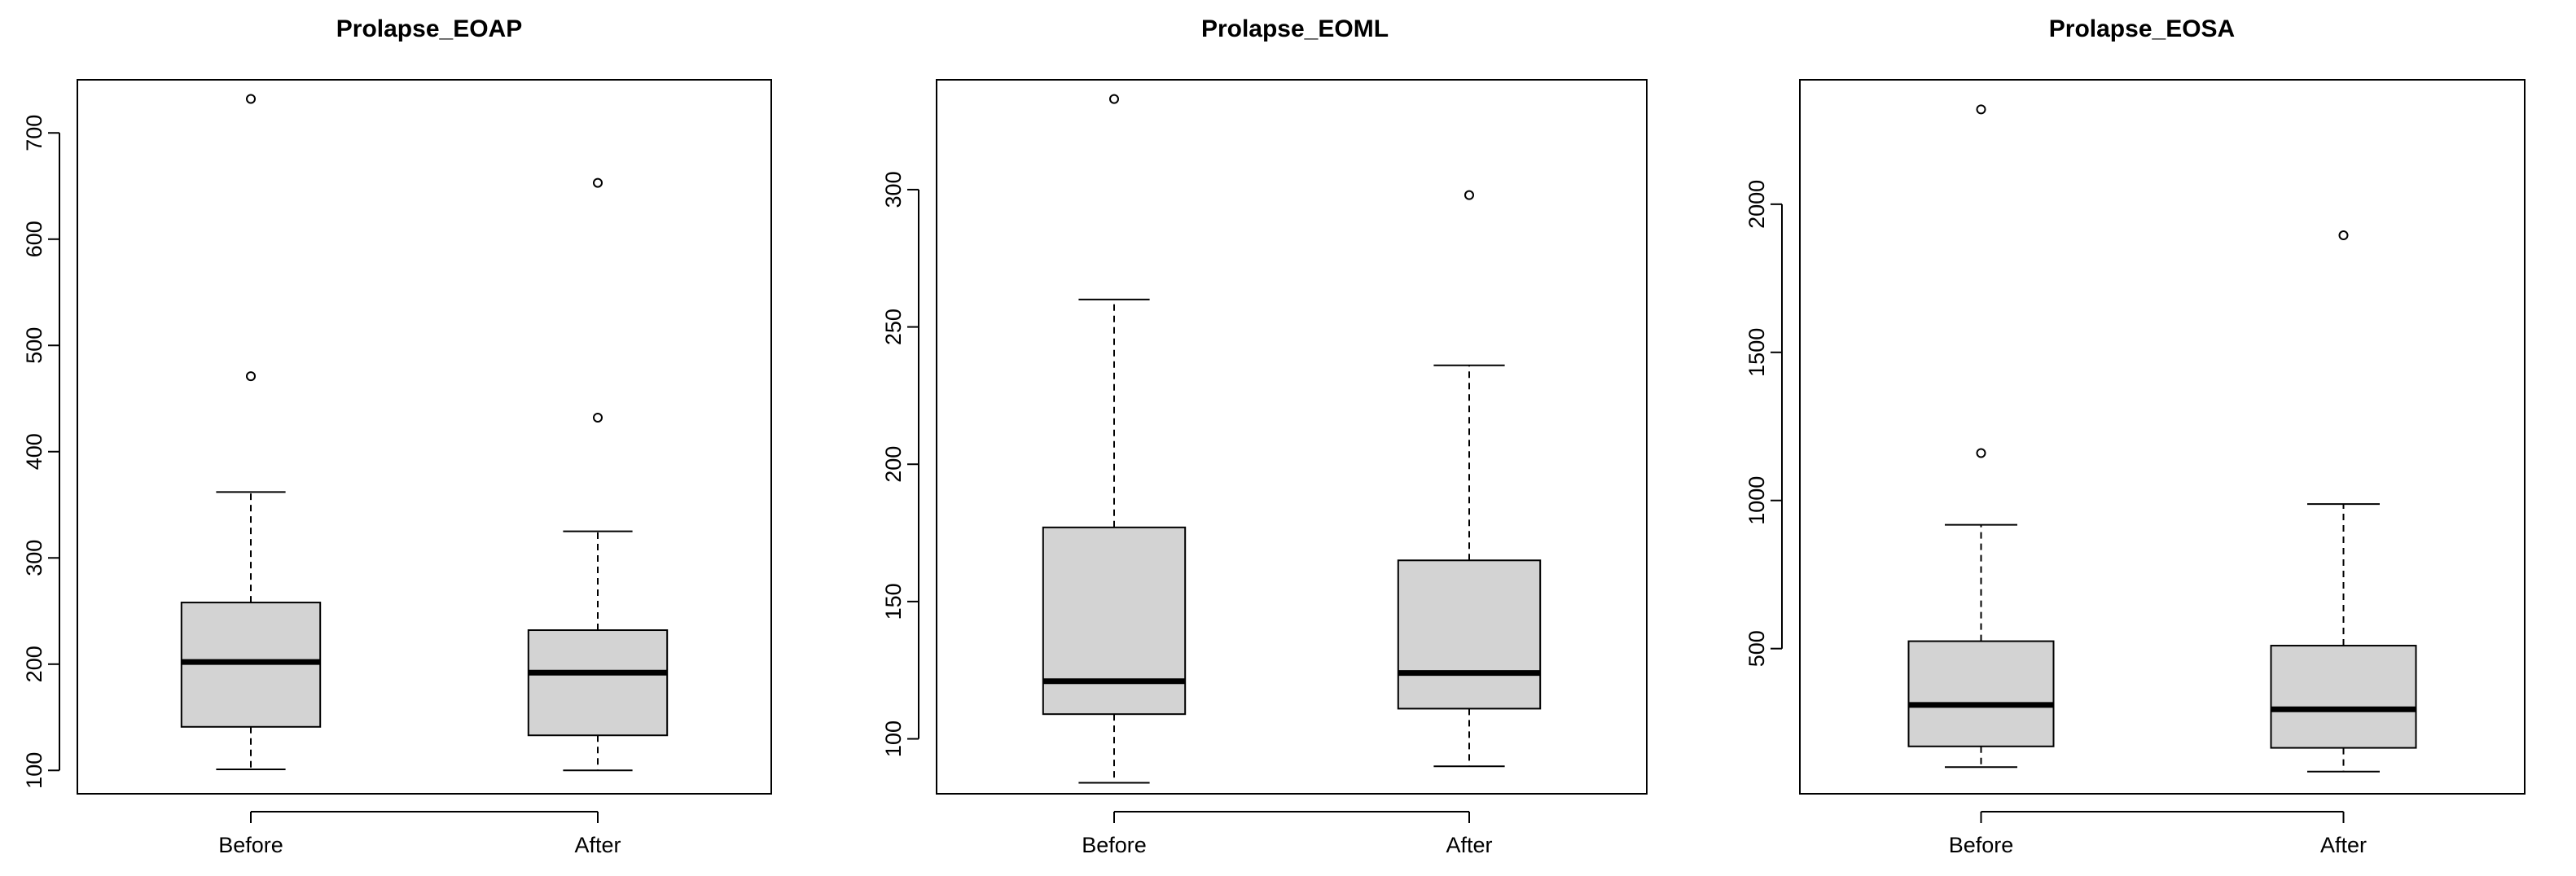 This screenshot has height=876, width=2576. Describe the element at coordinates (893, 327) in the screenshot. I see `y-tick-label: 250` at that location.